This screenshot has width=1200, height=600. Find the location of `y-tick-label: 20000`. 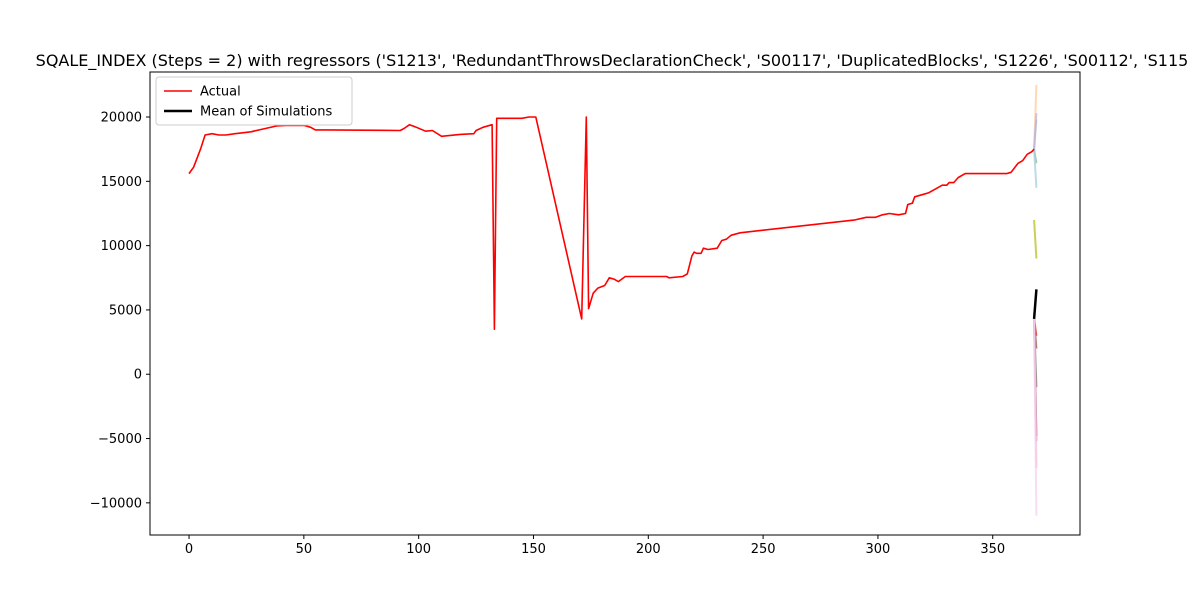

y-tick-label: 20000 is located at coordinates (121, 118).